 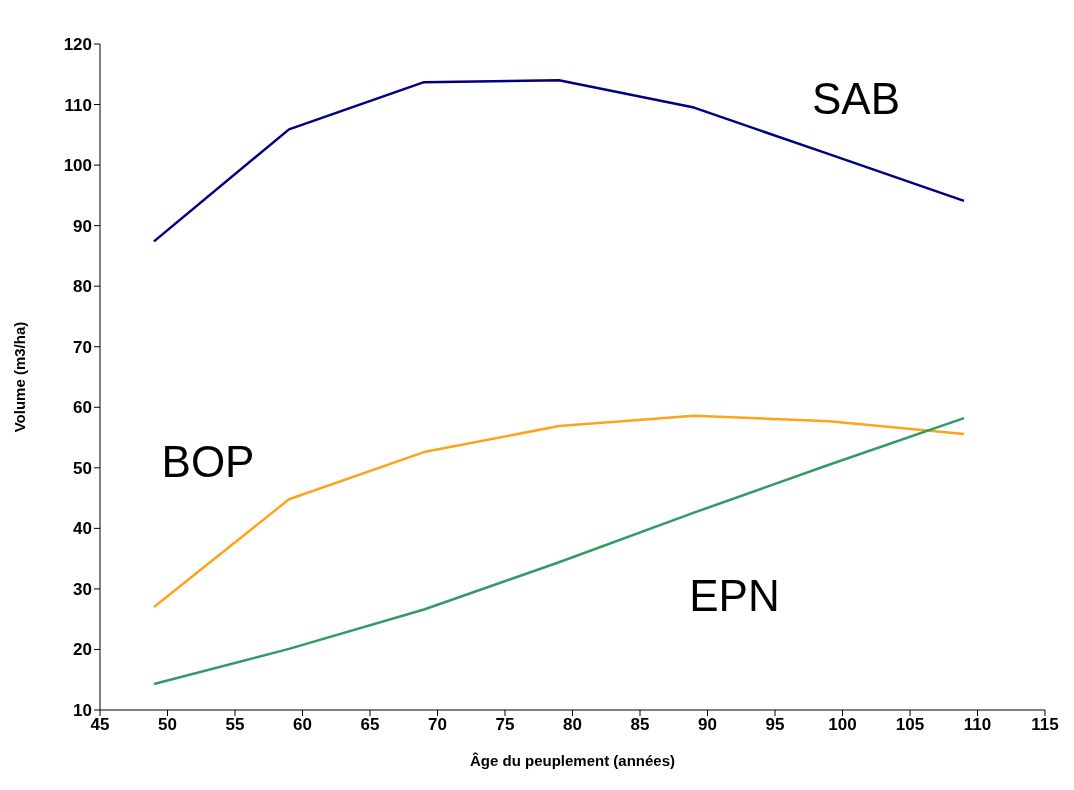 What do you see at coordinates (208, 462) in the screenshot?
I see `series-label: BOP` at bounding box center [208, 462].